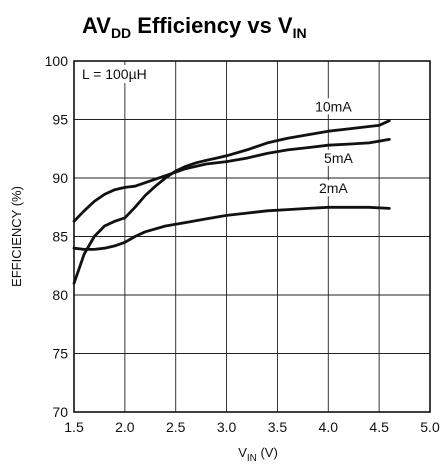 The height and width of the screenshot is (472, 443). I want to click on y-axis-ticks: 70 75 80 85 90 95 100, so click(57, 236).